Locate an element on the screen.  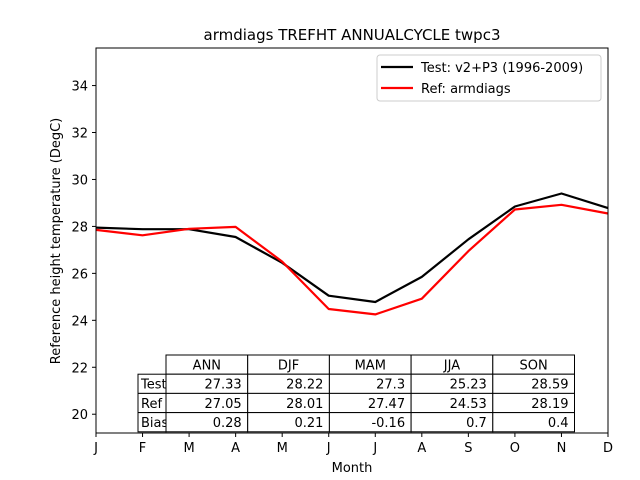
table-row-label: Ref is located at coordinates (151, 404).